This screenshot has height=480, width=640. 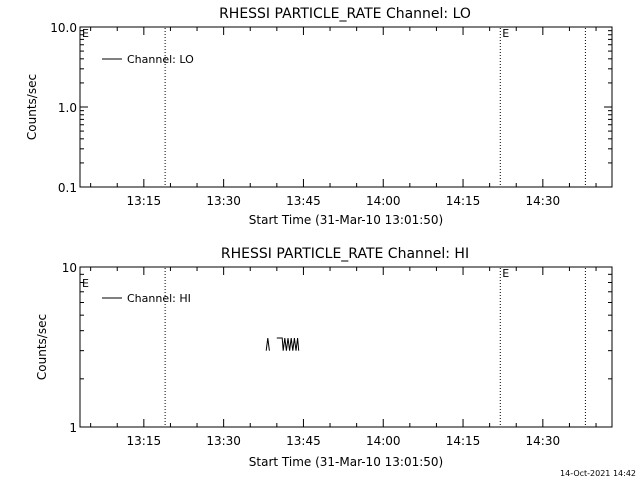 What do you see at coordinates (63, 28) in the screenshot?
I see `y-tick-label: 10.0` at bounding box center [63, 28].